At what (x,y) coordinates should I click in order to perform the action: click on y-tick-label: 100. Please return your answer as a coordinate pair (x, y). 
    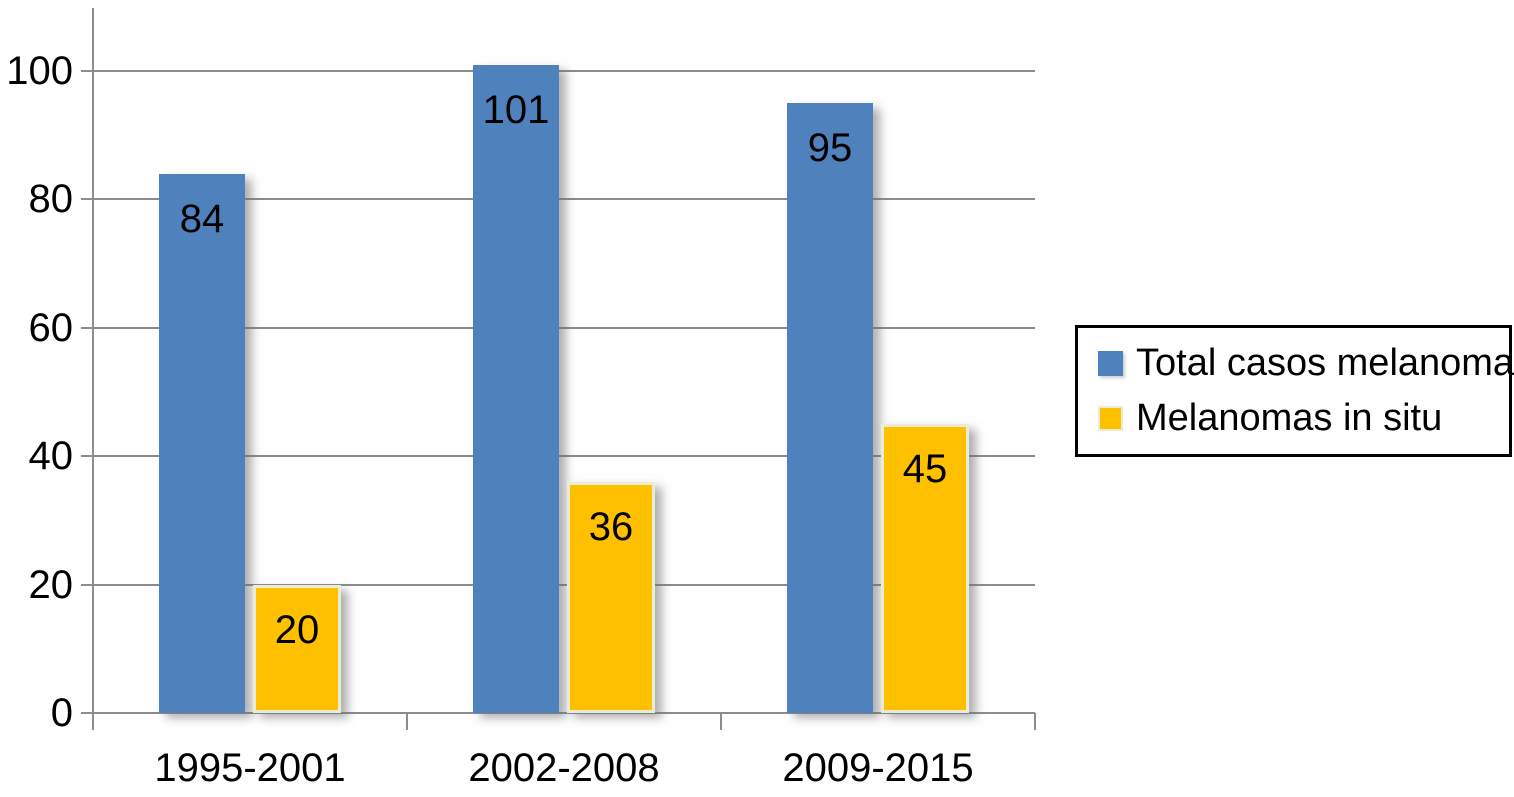
    Looking at the image, I should click on (39, 71).